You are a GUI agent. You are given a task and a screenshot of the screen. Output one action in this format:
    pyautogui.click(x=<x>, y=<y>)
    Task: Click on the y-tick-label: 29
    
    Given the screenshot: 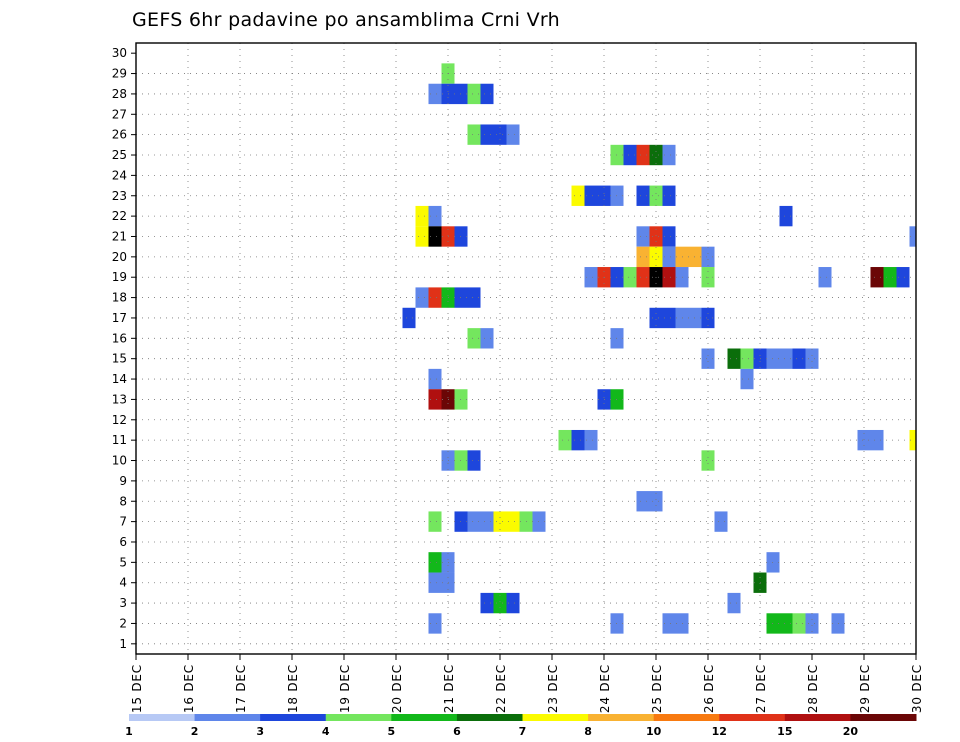 What is the action you would take?
    pyautogui.click(x=119, y=74)
    